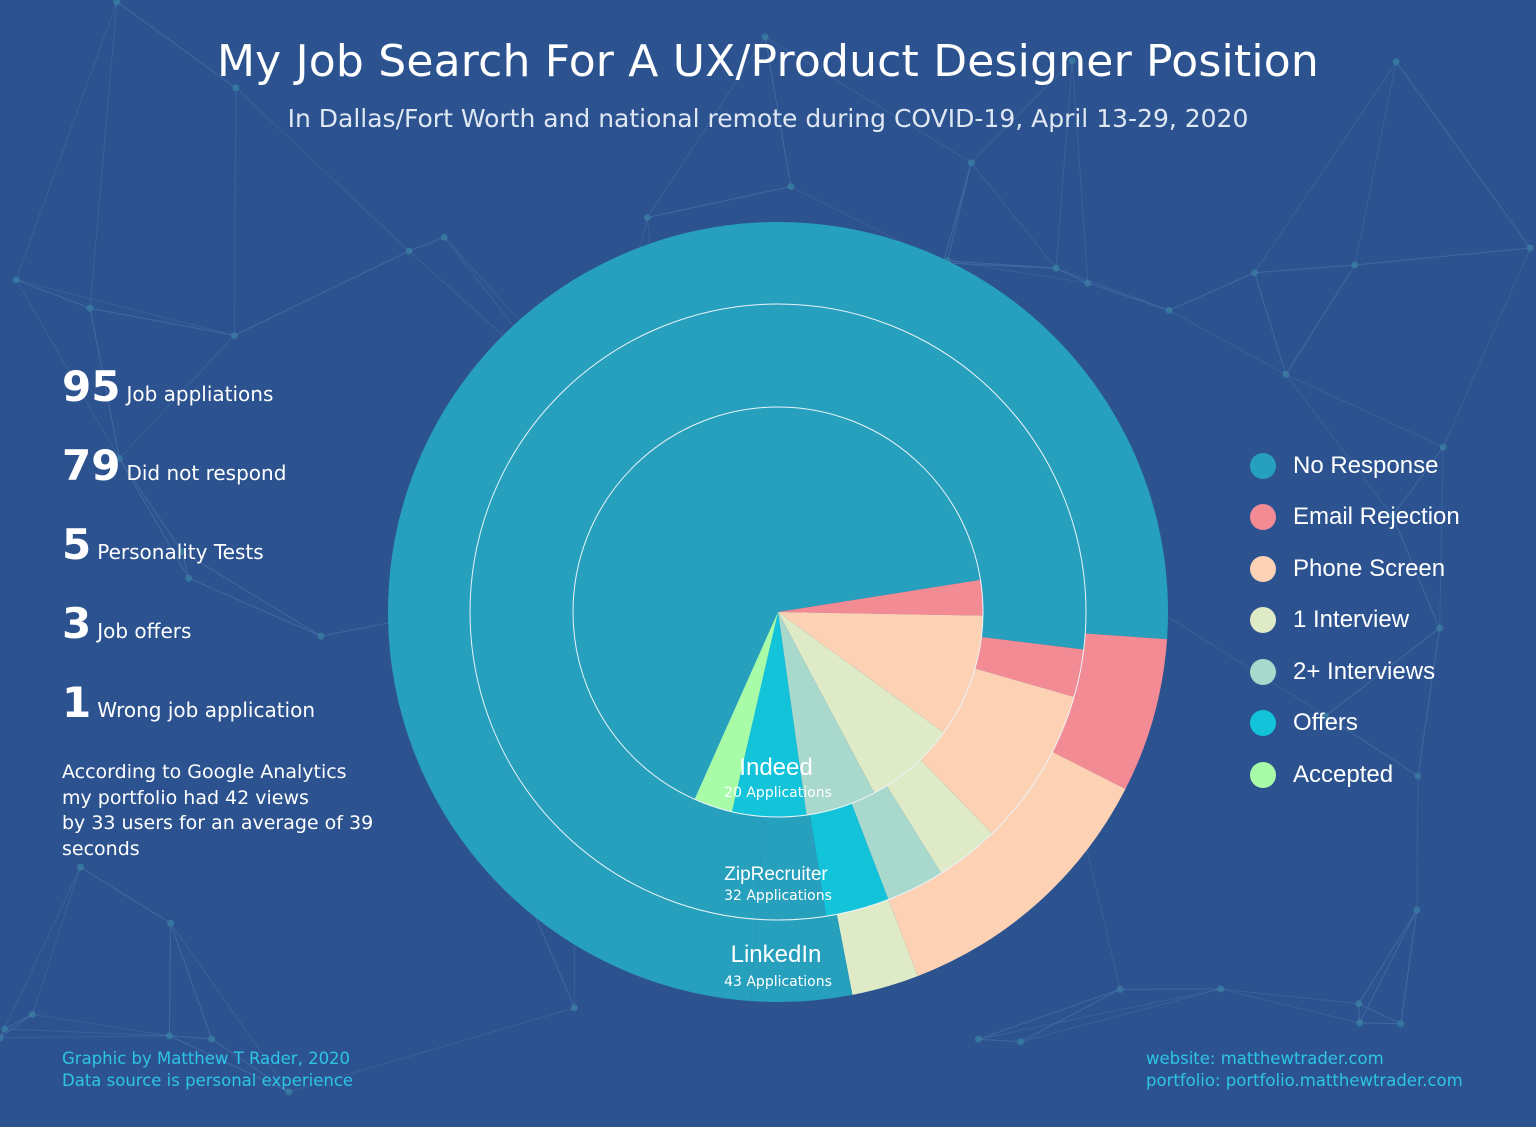 The image size is (1536, 1127). What do you see at coordinates (1376, 517) in the screenshot?
I see `legend-label: Email Rejection` at bounding box center [1376, 517].